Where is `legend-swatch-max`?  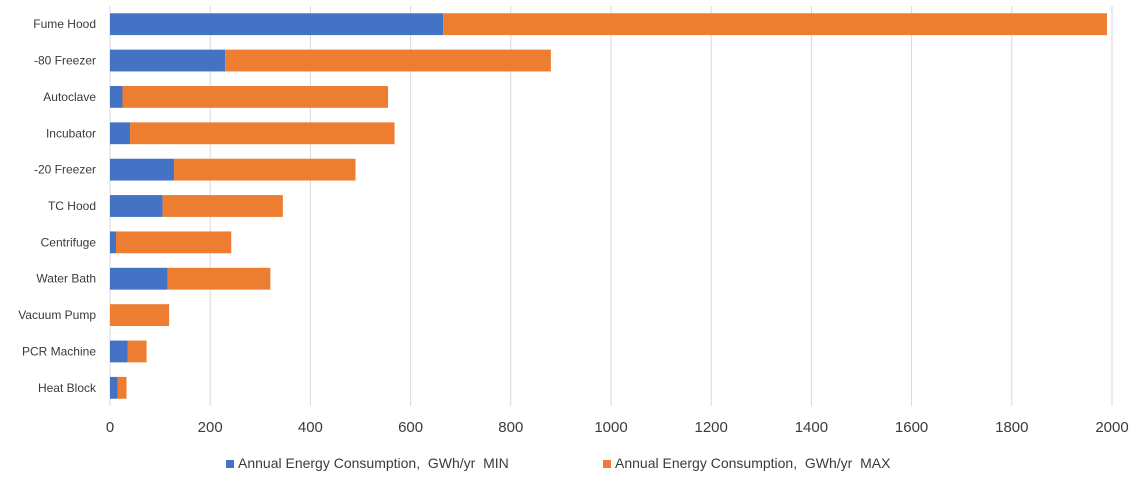 legend-swatch-max is located at coordinates (607, 464).